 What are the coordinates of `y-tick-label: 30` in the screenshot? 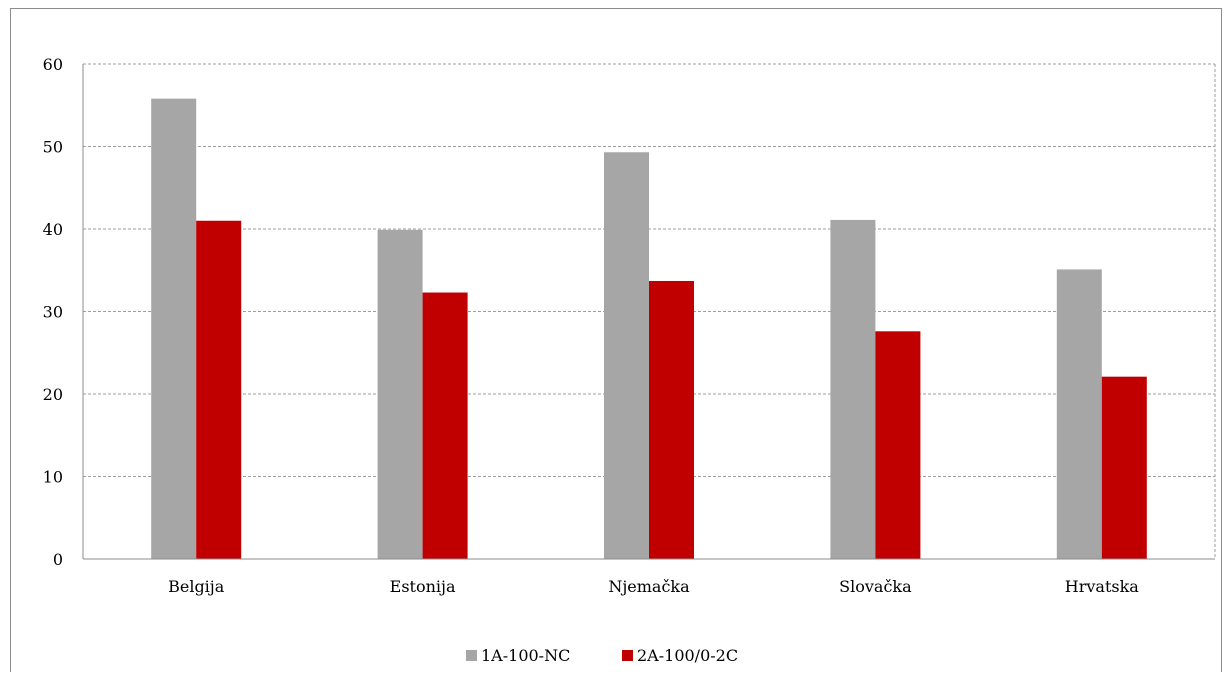 It's located at (53, 312).